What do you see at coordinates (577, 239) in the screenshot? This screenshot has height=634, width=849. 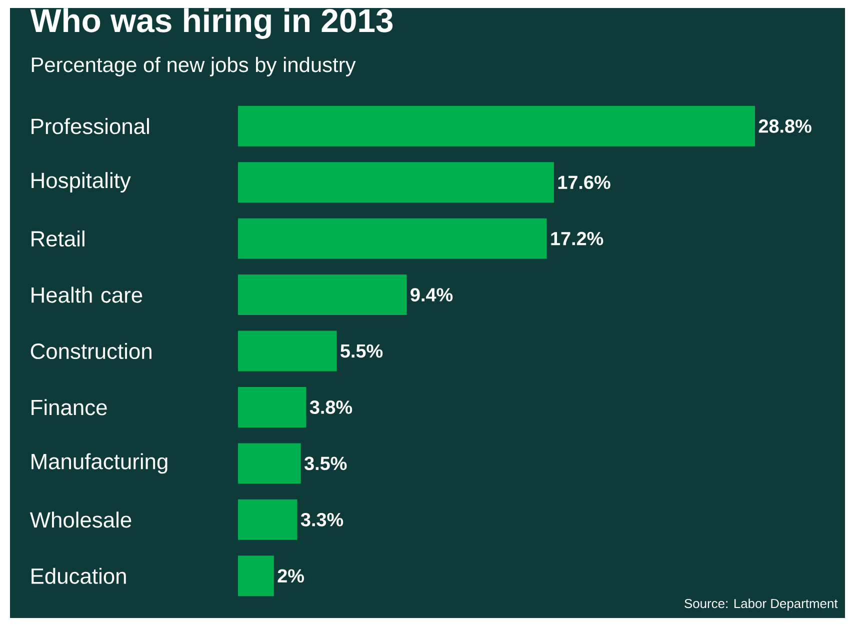 I see `data-label: 17.2%` at bounding box center [577, 239].